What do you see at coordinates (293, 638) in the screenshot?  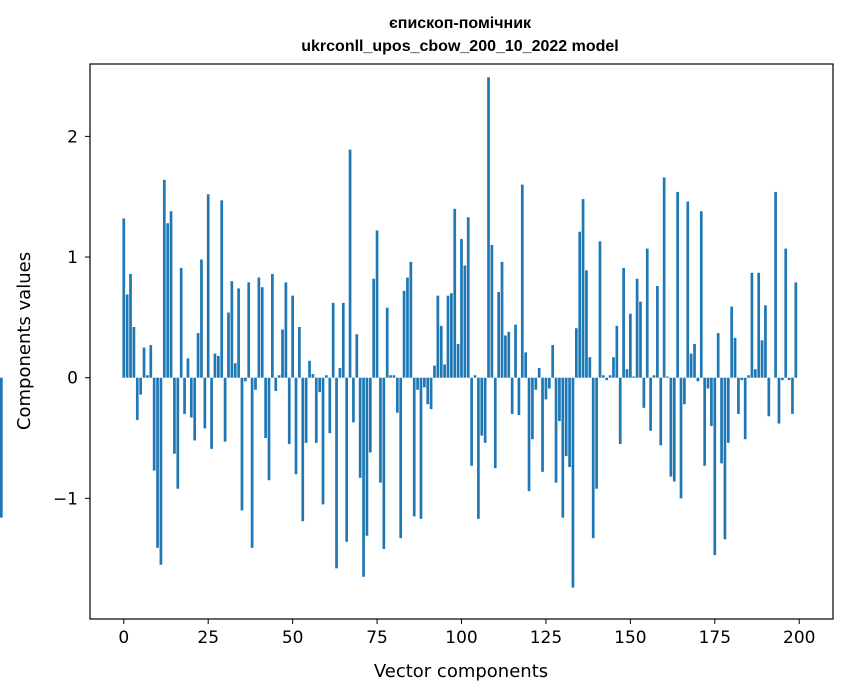 I see `x-tick-label: 50` at bounding box center [293, 638].